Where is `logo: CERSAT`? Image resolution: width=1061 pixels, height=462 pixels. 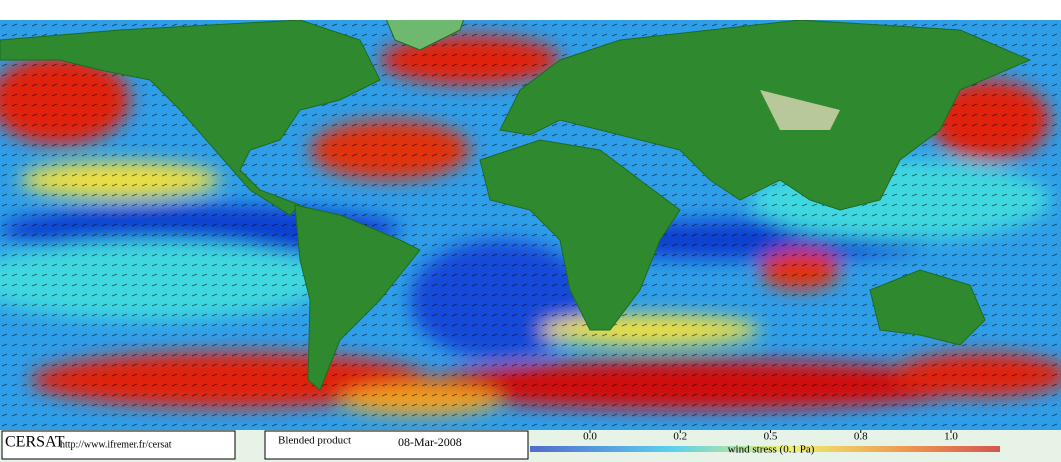
logo: CERSAT is located at coordinates (35, 442).